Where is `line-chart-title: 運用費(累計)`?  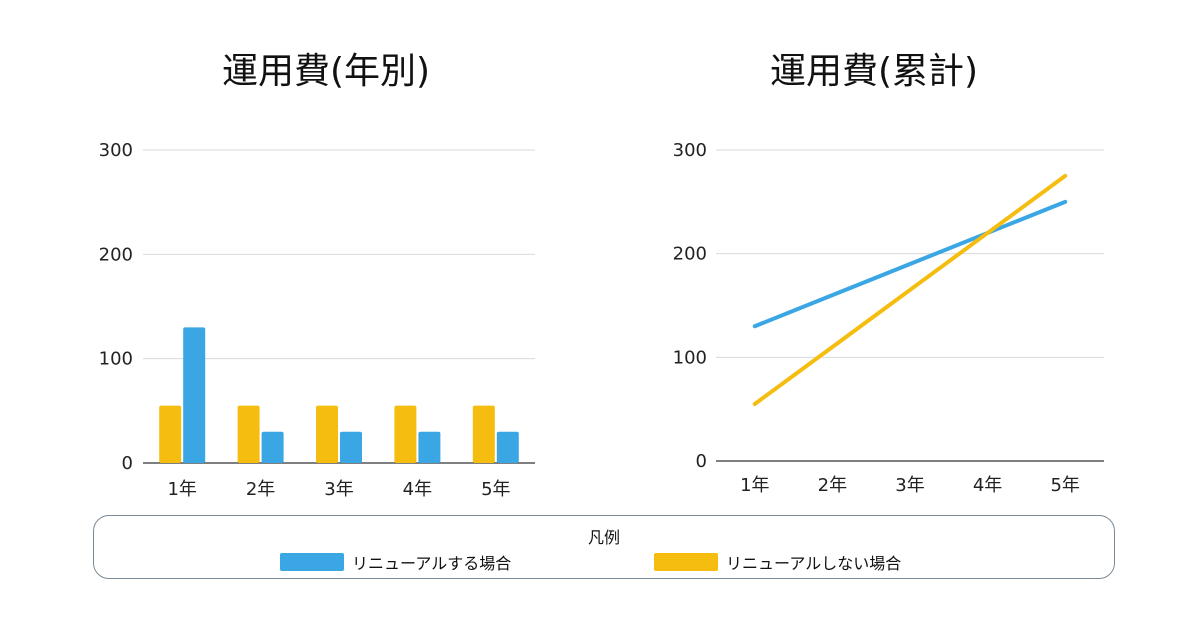 line-chart-title: 運用費(累計) is located at coordinates (874, 71).